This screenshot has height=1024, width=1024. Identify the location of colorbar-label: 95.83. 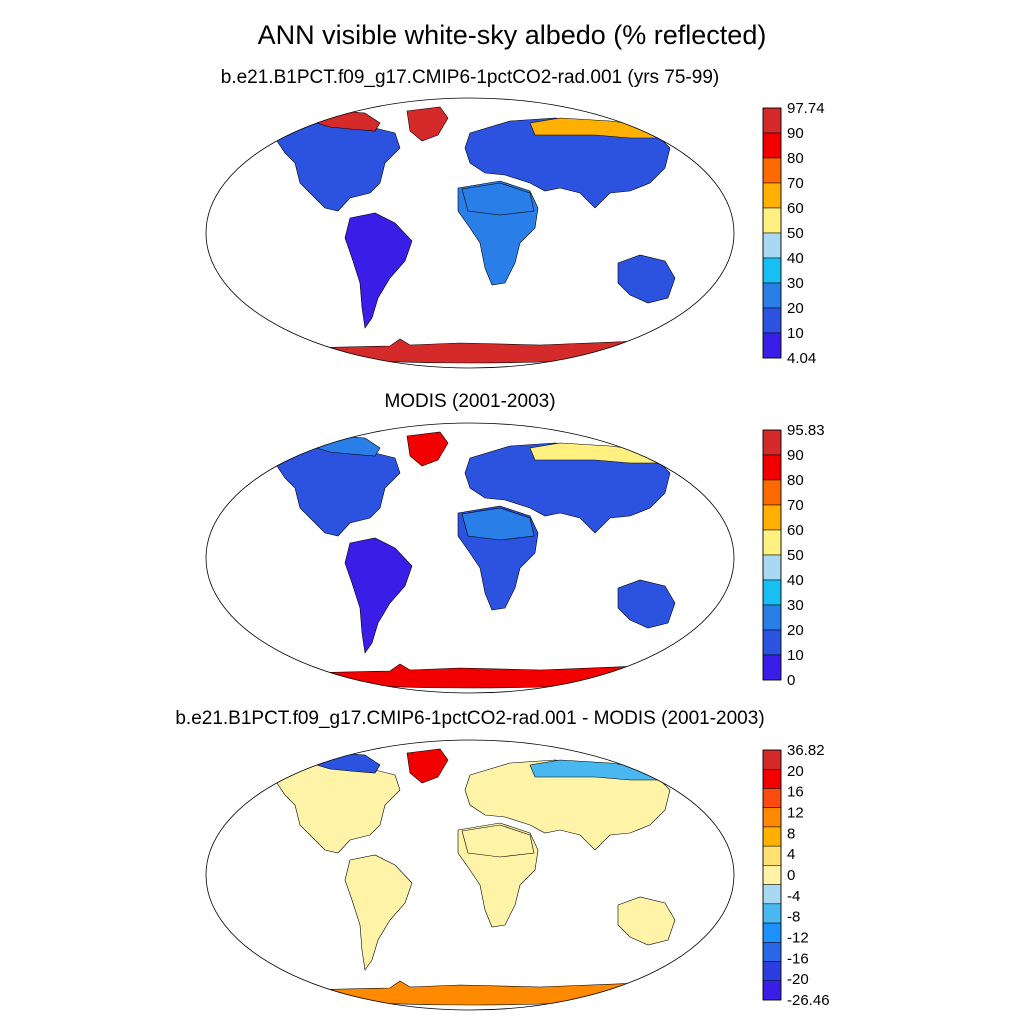
(806, 430).